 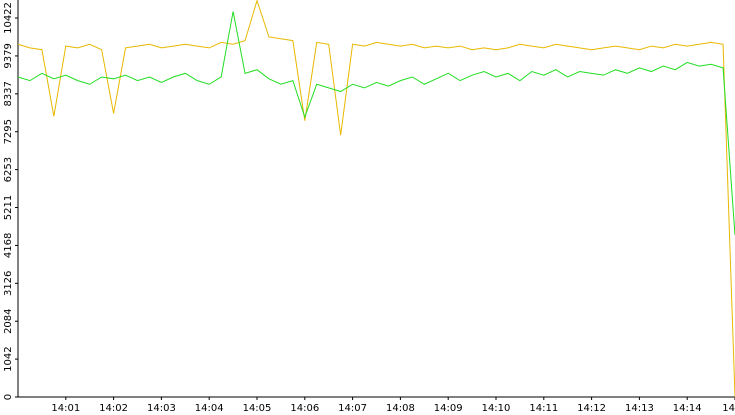 What do you see at coordinates (209, 408) in the screenshot?
I see `x-tick-label: 14:04` at bounding box center [209, 408].